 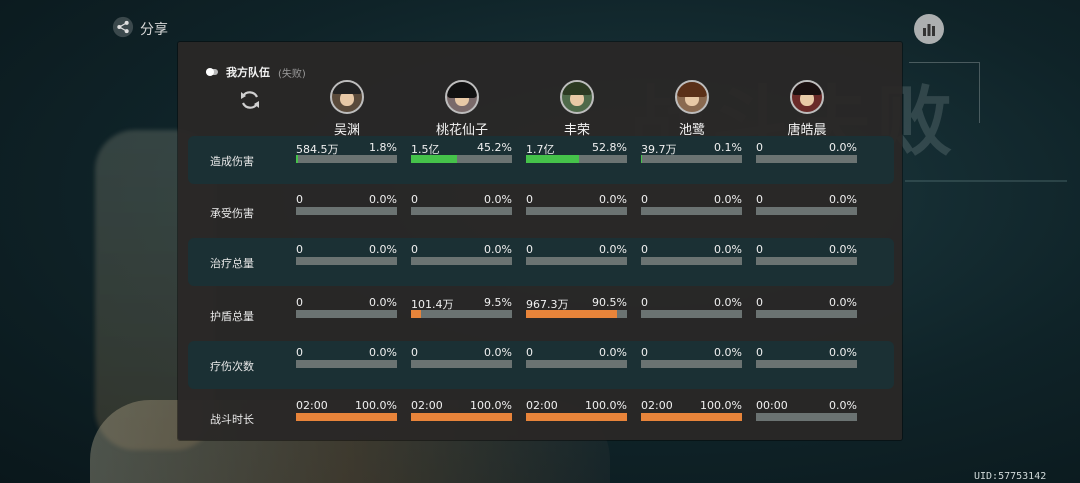 What do you see at coordinates (577, 109) in the screenshot?
I see `hero-column-3: 丰荣` at bounding box center [577, 109].